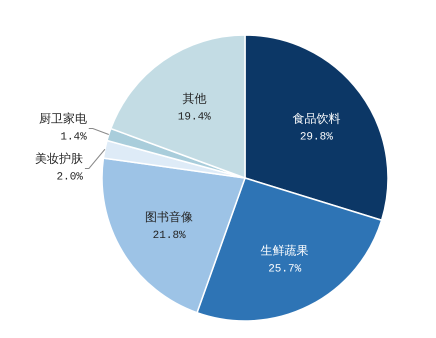 Image resolution: width=436 pixels, height=338 pixels. What do you see at coordinates (169, 236) in the screenshot?
I see `data-label: 21.8%` at bounding box center [169, 236].